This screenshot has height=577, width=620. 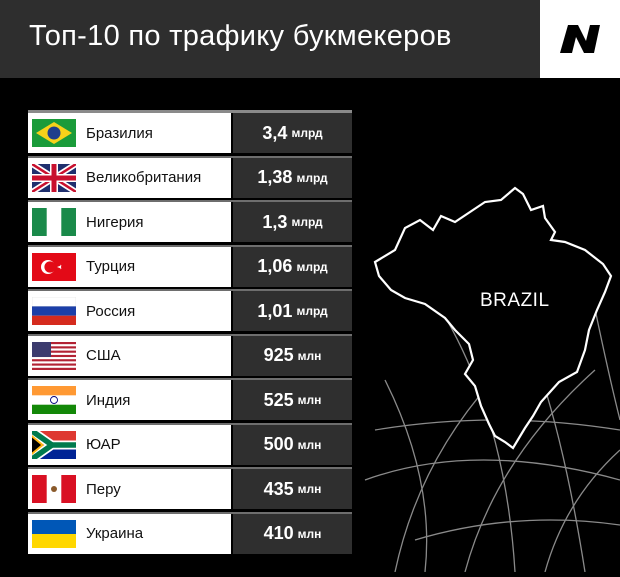 What do you see at coordinates (129, 444) in the screenshot?
I see `country-cell: ЮАР` at bounding box center [129, 444].